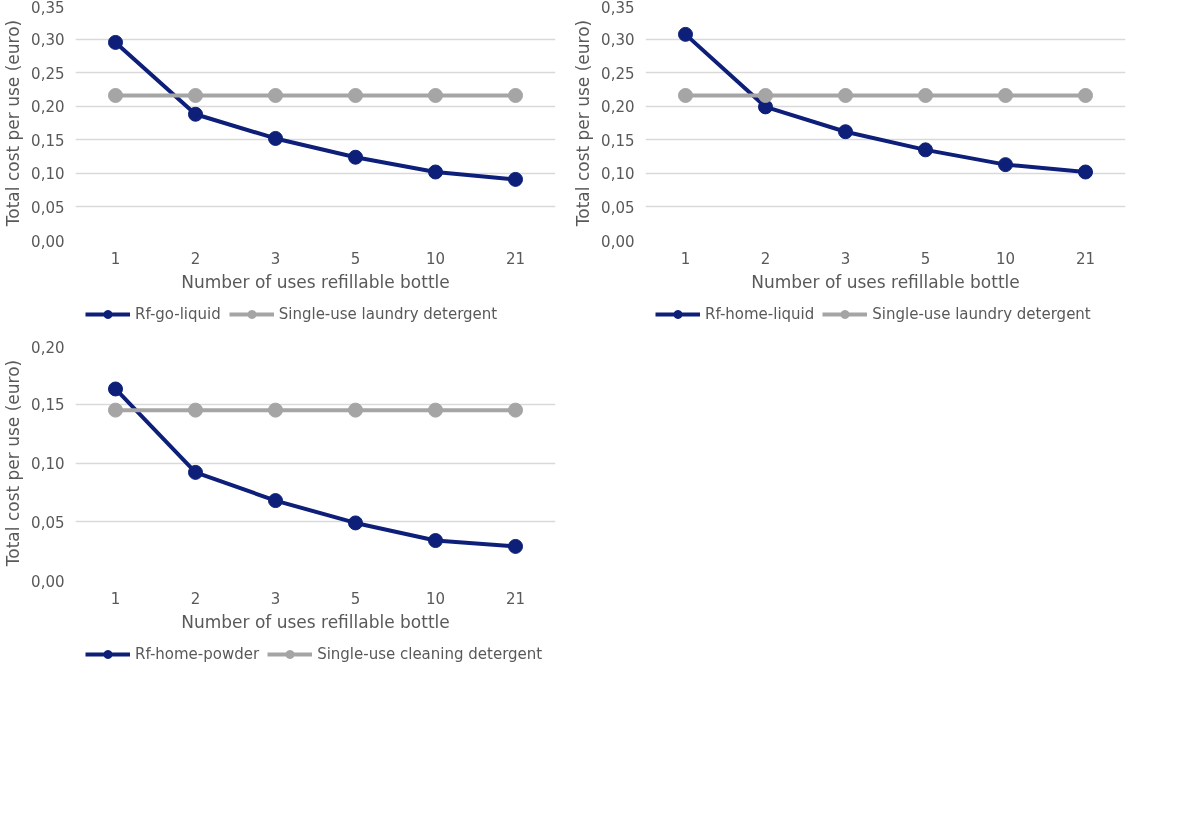 The height and width of the screenshot is (833, 1196). I want to click on legend-label: Single-use cleaning detergent, so click(430, 654).